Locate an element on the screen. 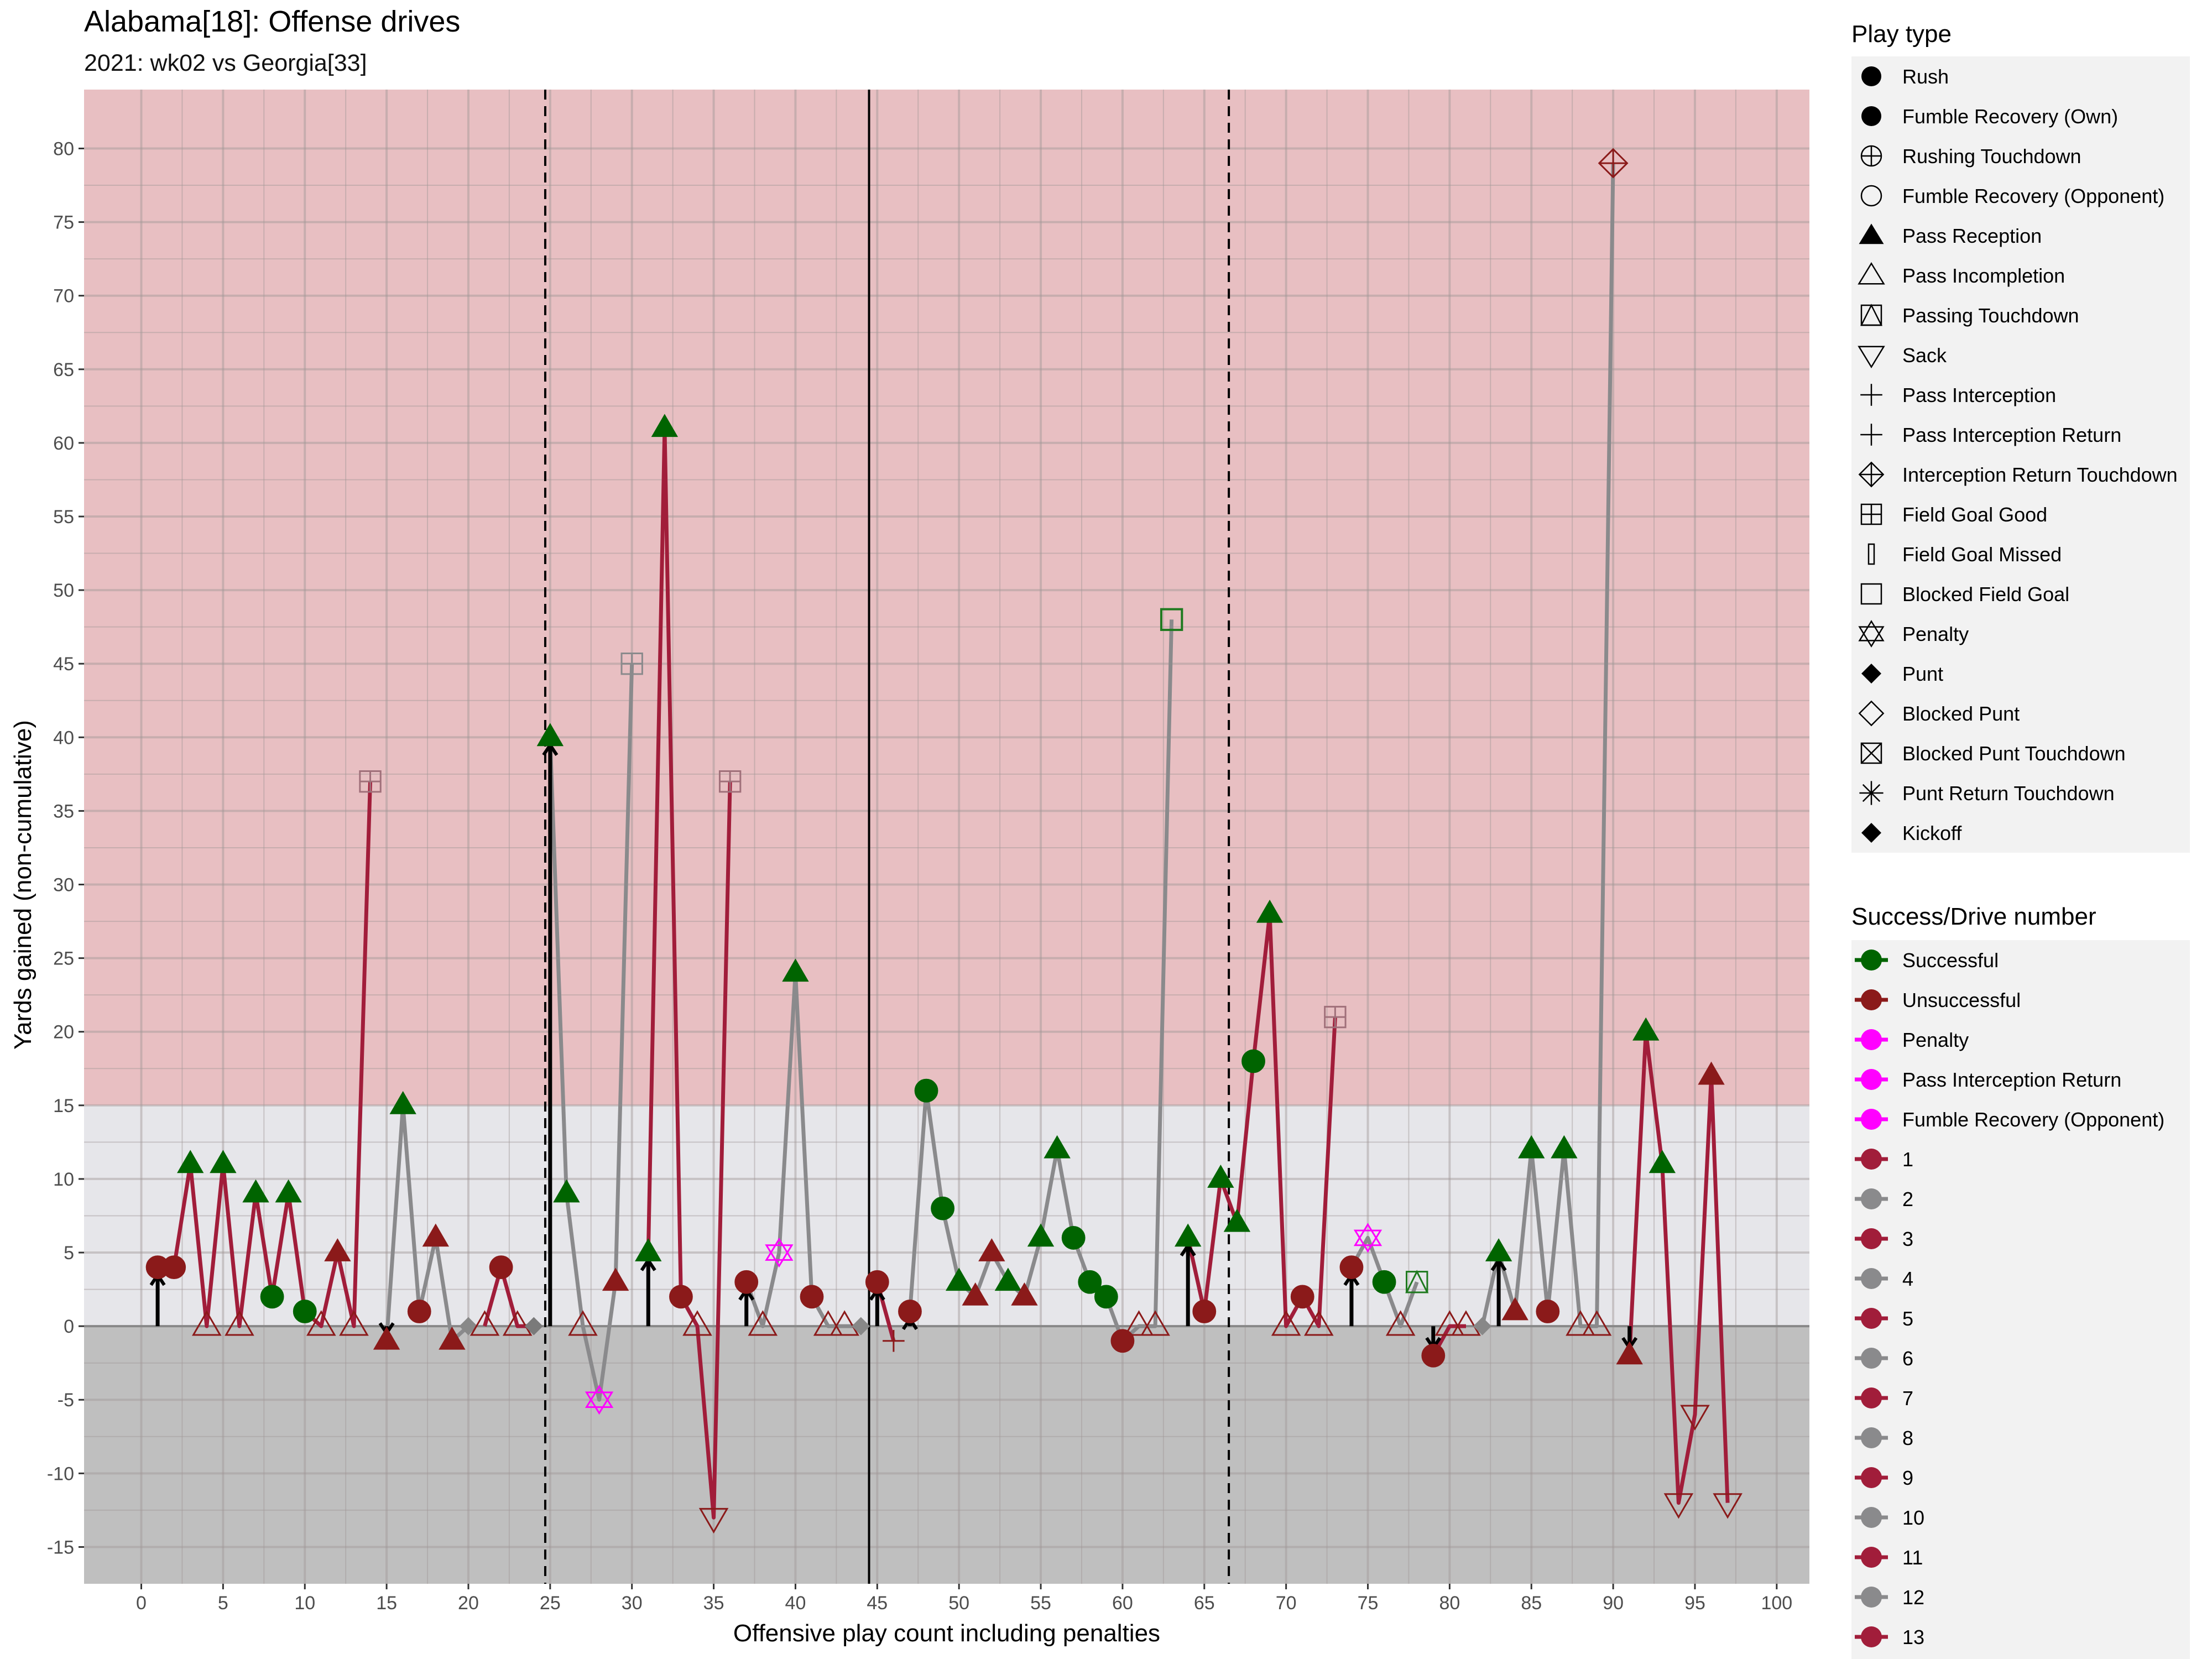 Image resolution: width=2212 pixels, height=1659 pixels. legend-item-success: Pass Interception Return is located at coordinates (1988, 1080).